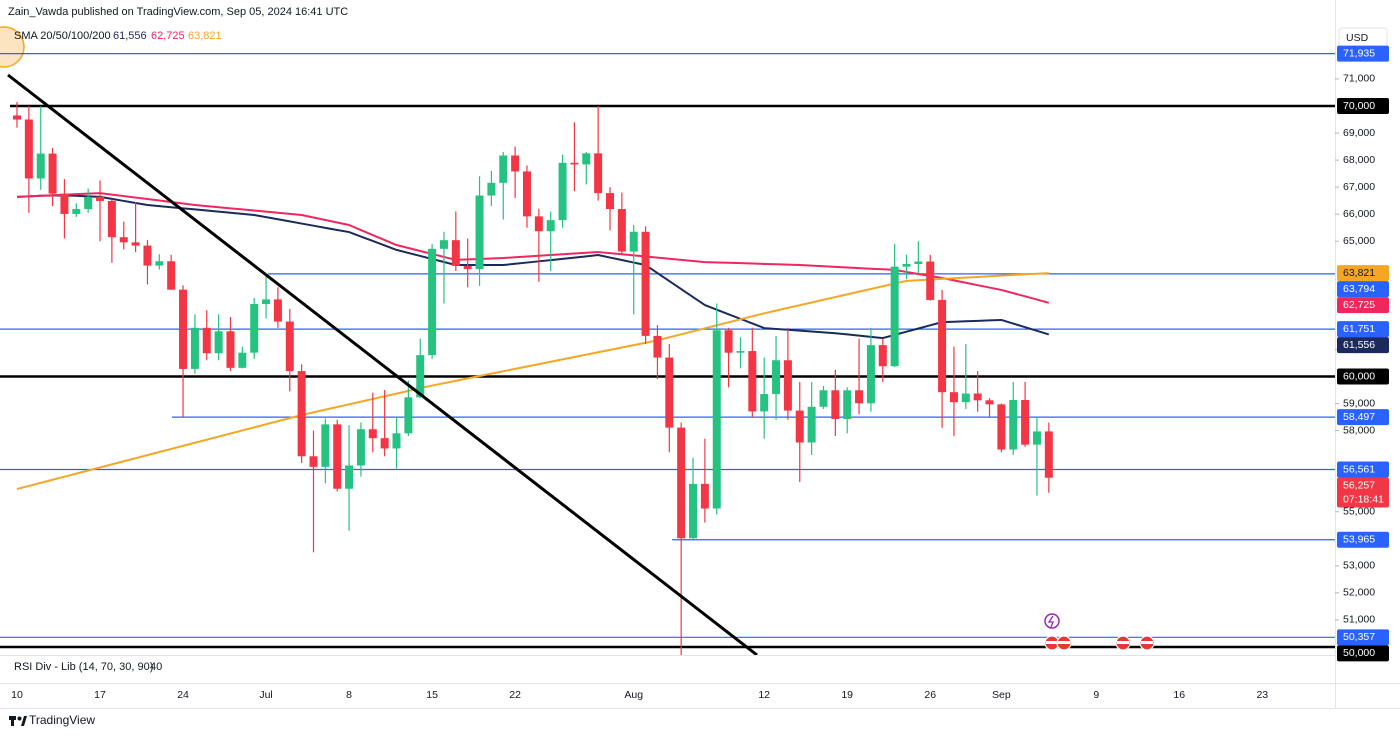  What do you see at coordinates (1359, 376) in the screenshot?
I see `price-label: 60,000` at bounding box center [1359, 376].